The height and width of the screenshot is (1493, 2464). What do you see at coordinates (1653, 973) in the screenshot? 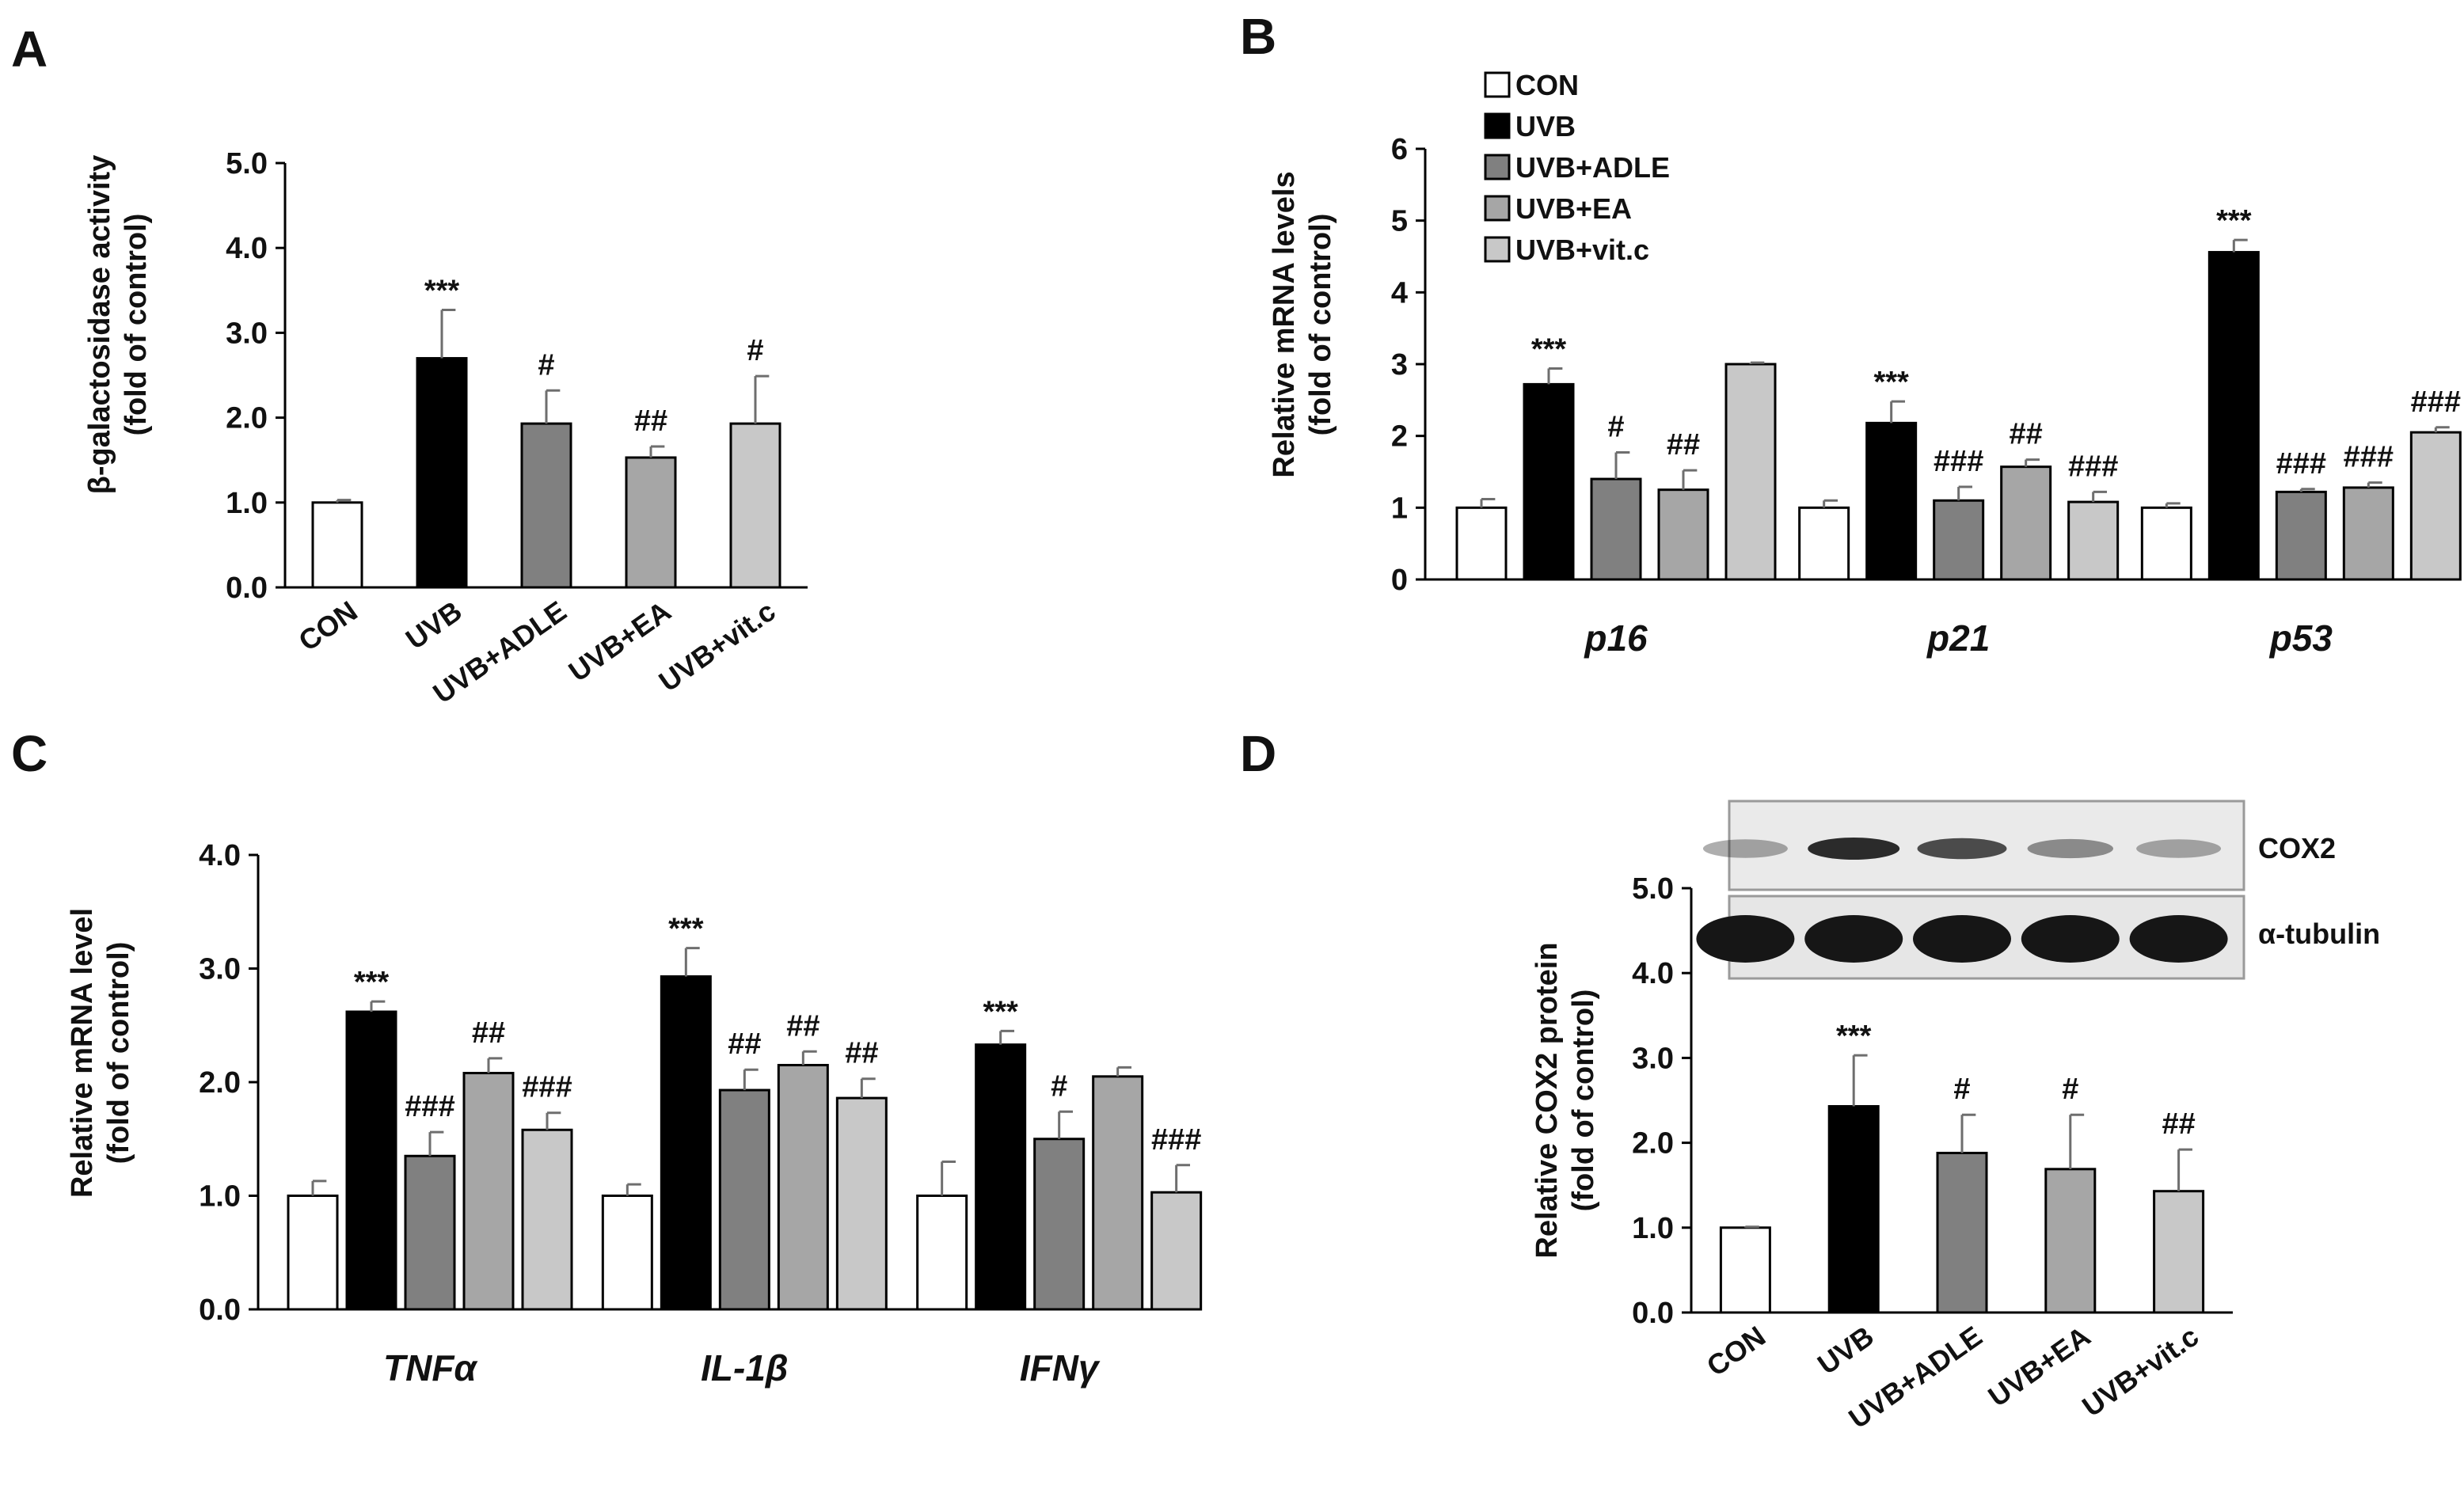
I see `panel-d-y-tick-label: 4.0` at bounding box center [1653, 973].